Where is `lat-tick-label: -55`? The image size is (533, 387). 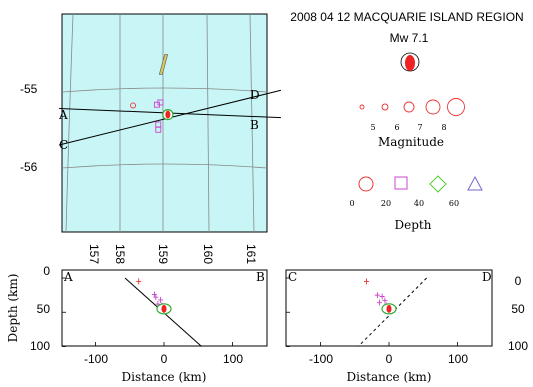
lat-tick-label: -55 is located at coordinates (29, 89).